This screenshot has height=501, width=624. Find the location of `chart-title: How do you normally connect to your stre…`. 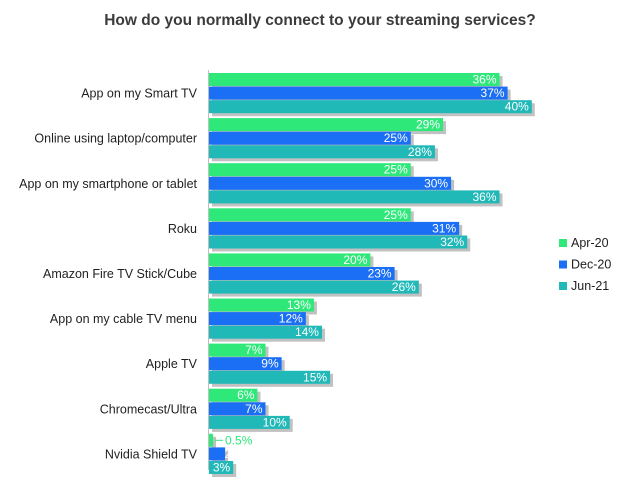

chart-title: How do you normally connect to your stre… is located at coordinates (320, 20).